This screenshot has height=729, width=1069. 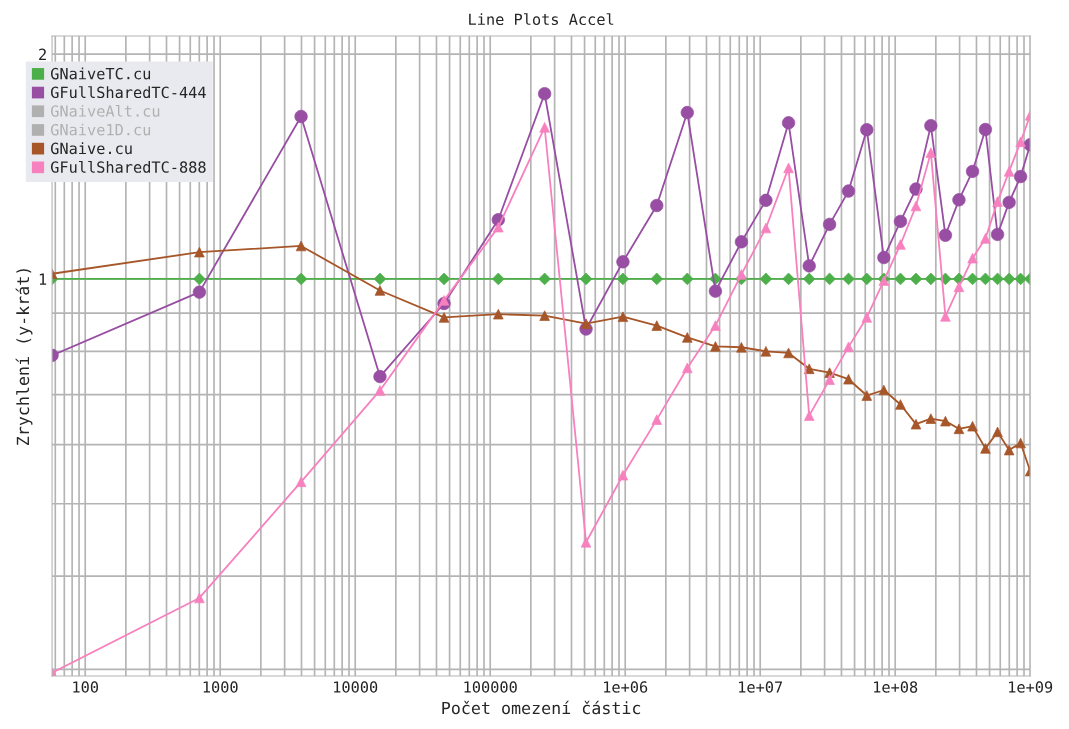 What do you see at coordinates (761, 687) in the screenshot?
I see `x-tick-label: 1e+07` at bounding box center [761, 687].